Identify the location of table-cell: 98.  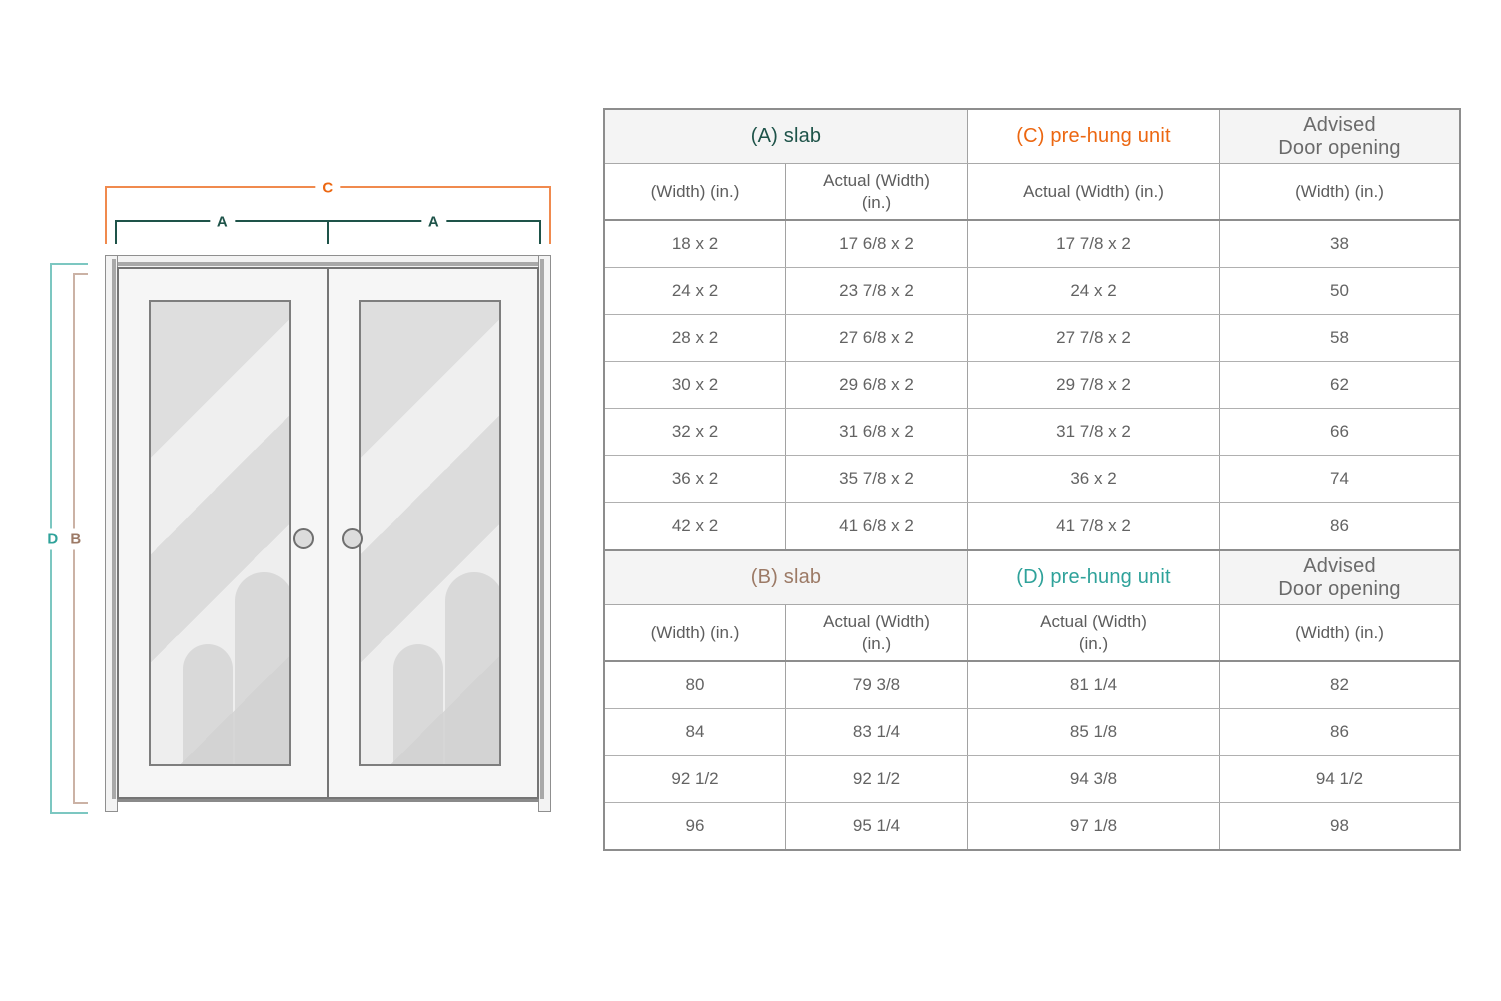
(1339, 826).